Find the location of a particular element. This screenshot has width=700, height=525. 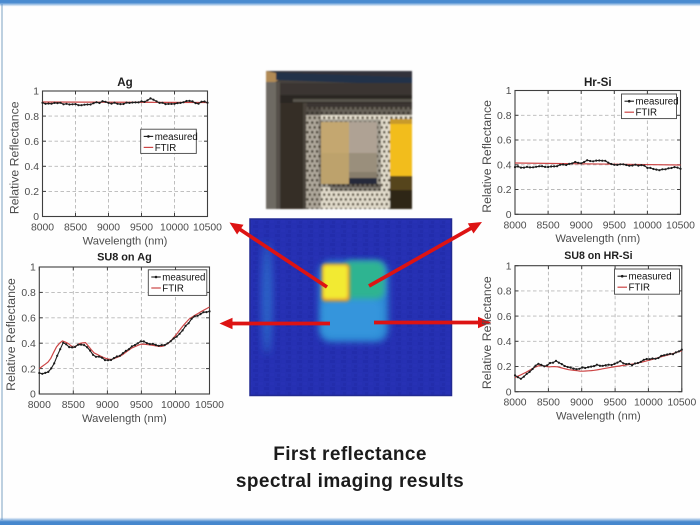

svg-text: SU8 on HR-Si is located at coordinates (598, 256).